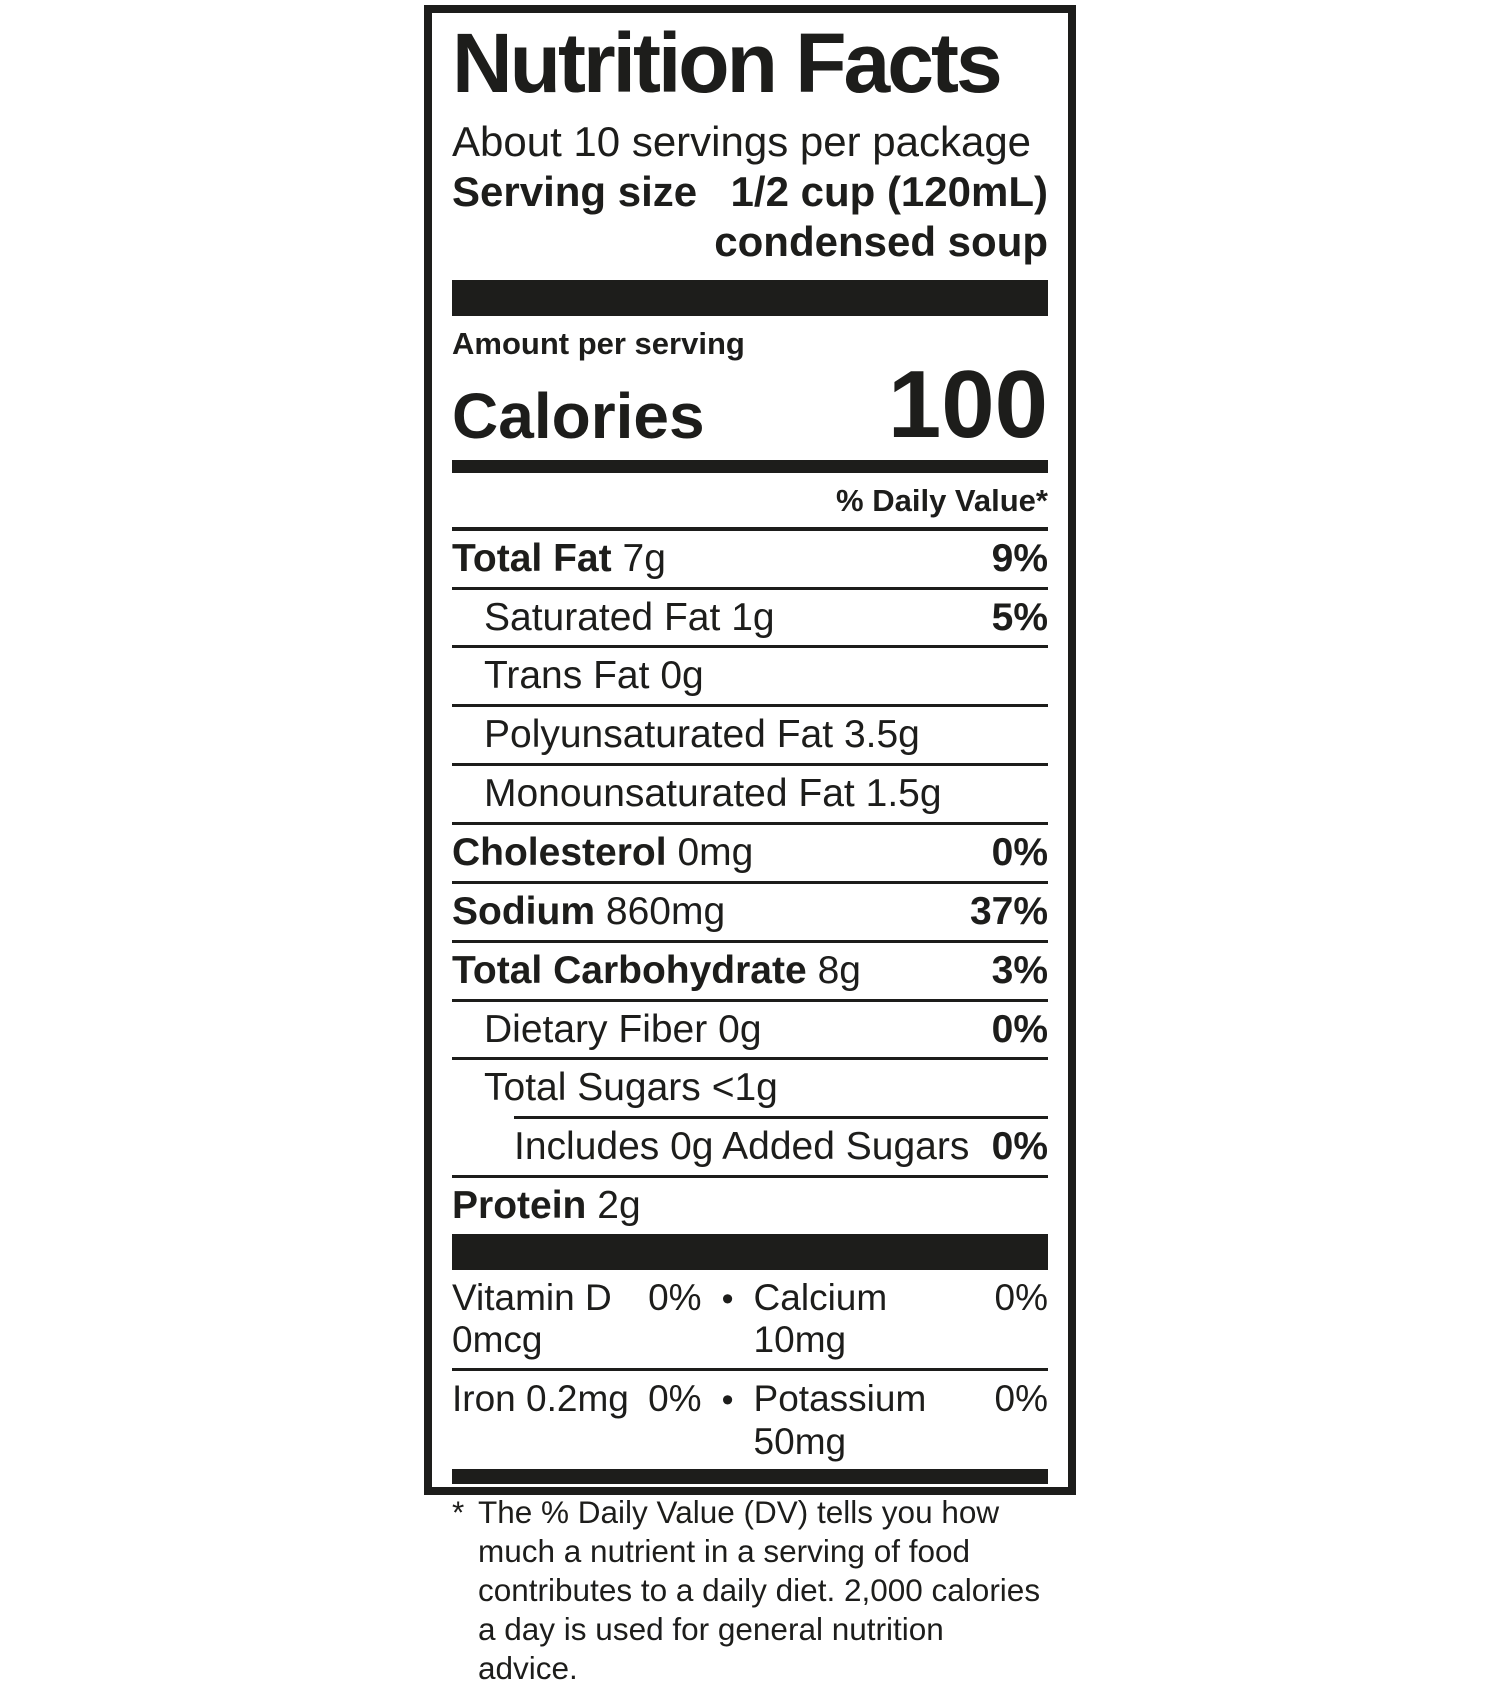 This screenshot has height=1688, width=1500. What do you see at coordinates (750, 297) in the screenshot?
I see `separator-bar-thick` at bounding box center [750, 297].